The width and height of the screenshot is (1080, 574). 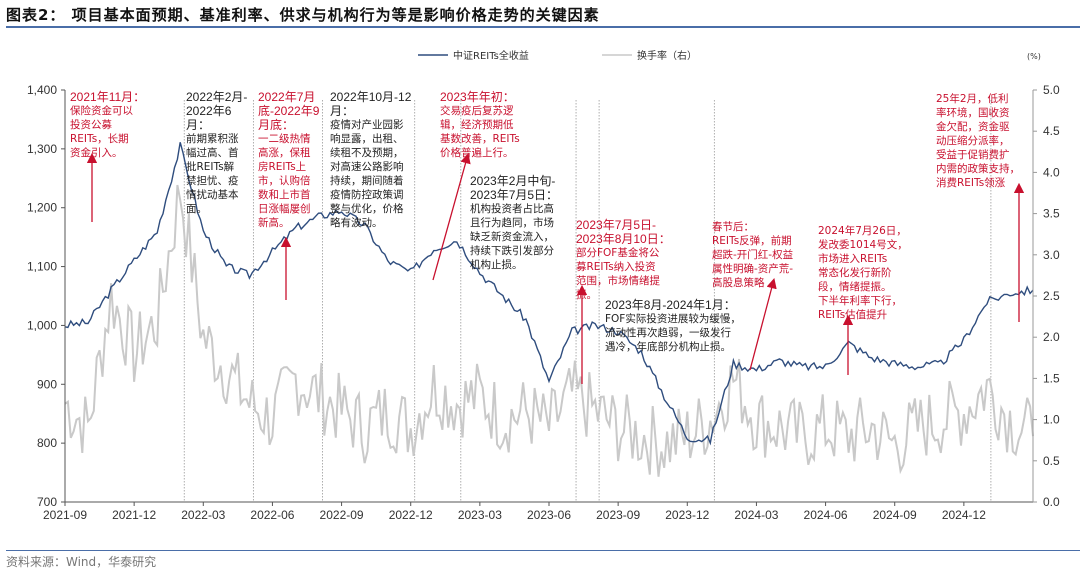 What do you see at coordinates (65, 515) in the screenshot?
I see `x-tick-label: 2021-09` at bounding box center [65, 515].